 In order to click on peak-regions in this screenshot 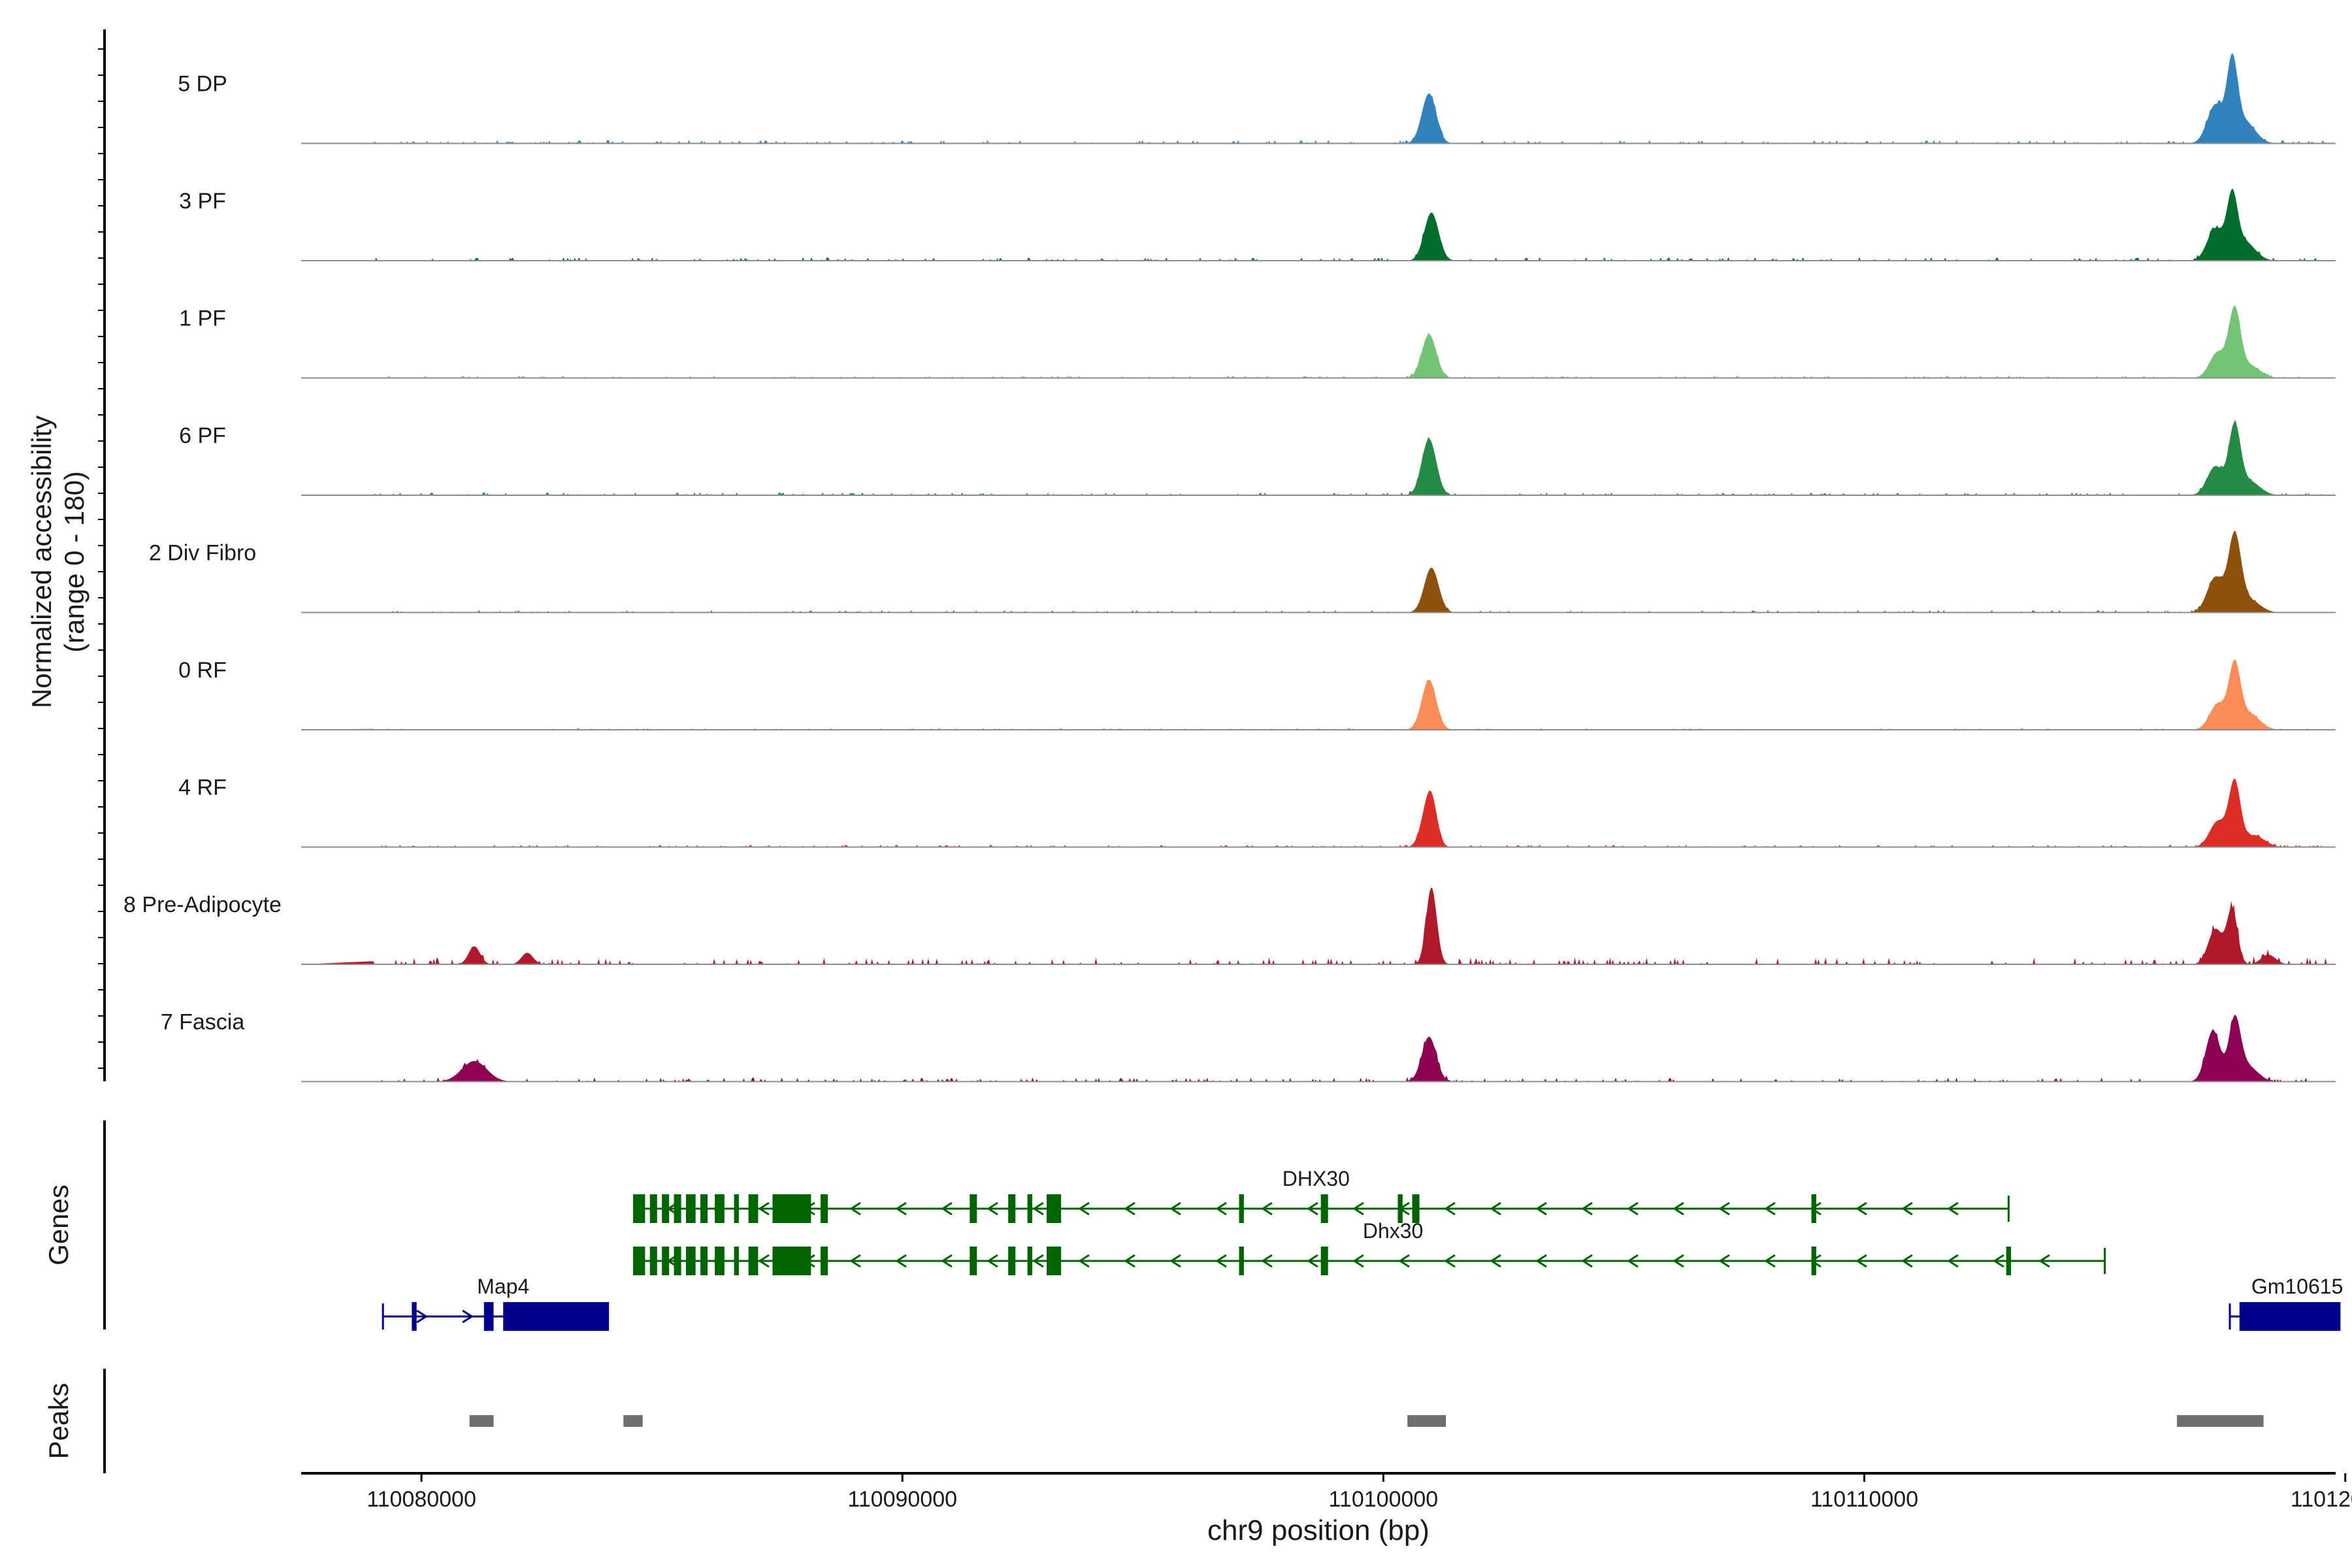, I will do `click(1366, 1421)`.